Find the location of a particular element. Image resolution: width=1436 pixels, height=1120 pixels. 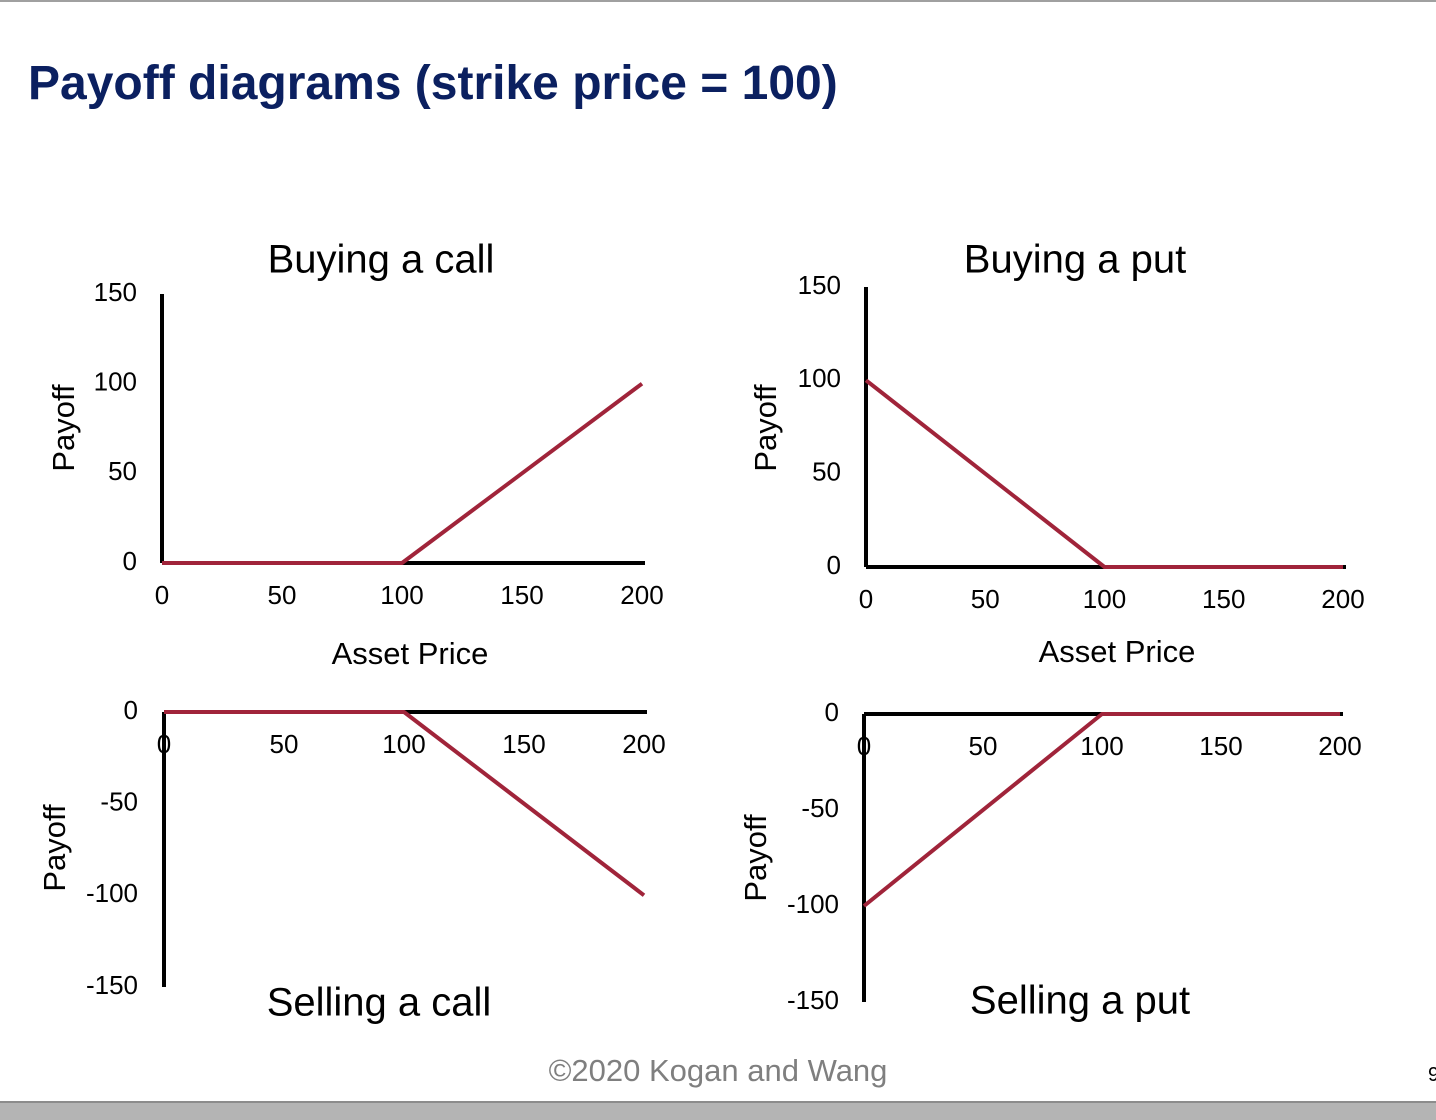

bottom-bar is located at coordinates (718, 1110).